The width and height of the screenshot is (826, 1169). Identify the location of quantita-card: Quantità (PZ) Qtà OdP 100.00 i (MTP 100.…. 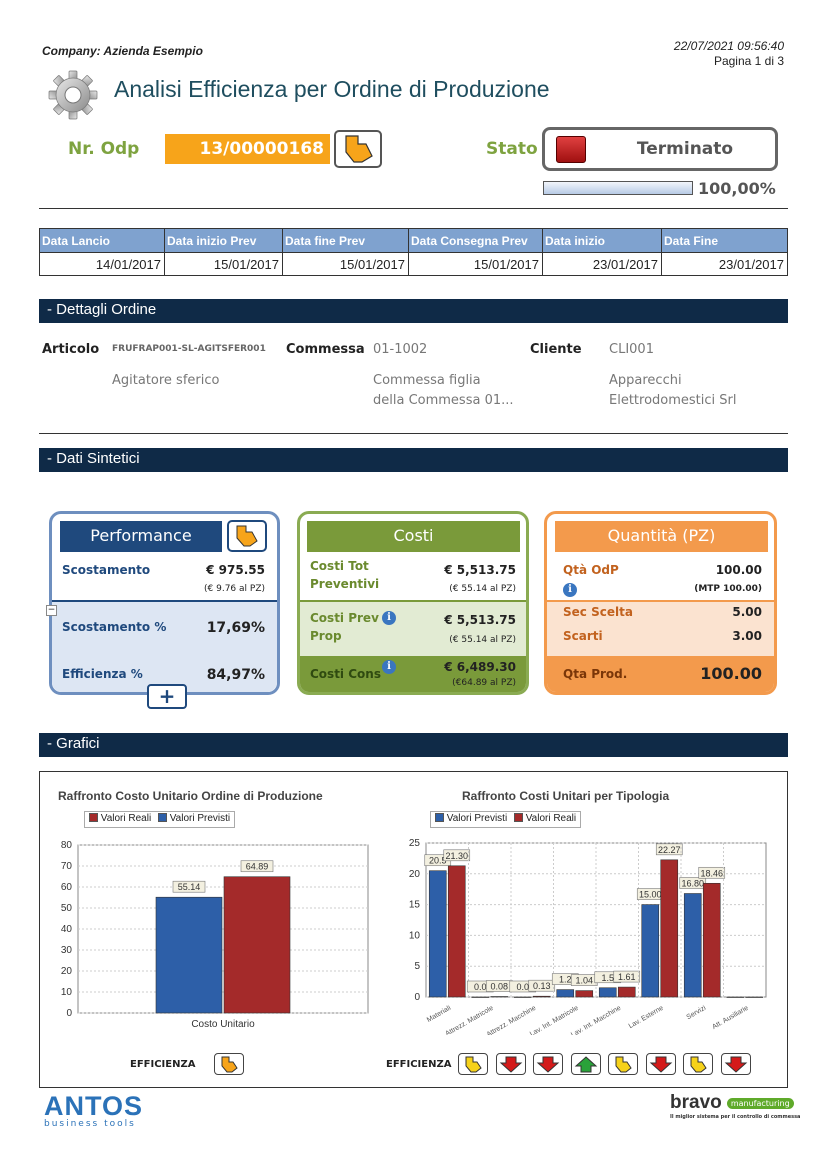
(660, 603).